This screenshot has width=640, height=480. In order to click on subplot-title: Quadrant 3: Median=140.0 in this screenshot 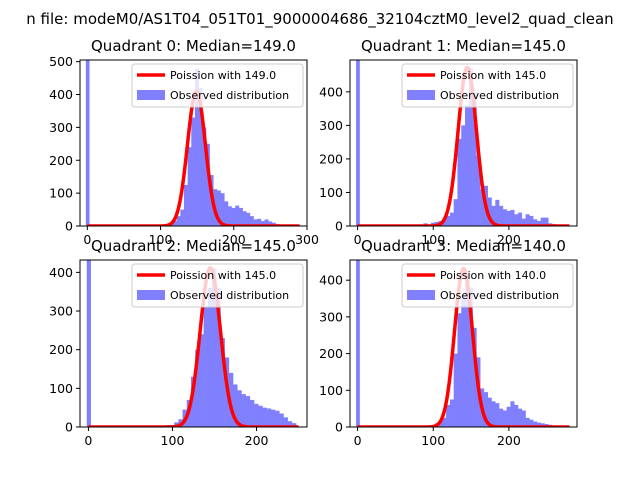, I will do `click(463, 246)`.